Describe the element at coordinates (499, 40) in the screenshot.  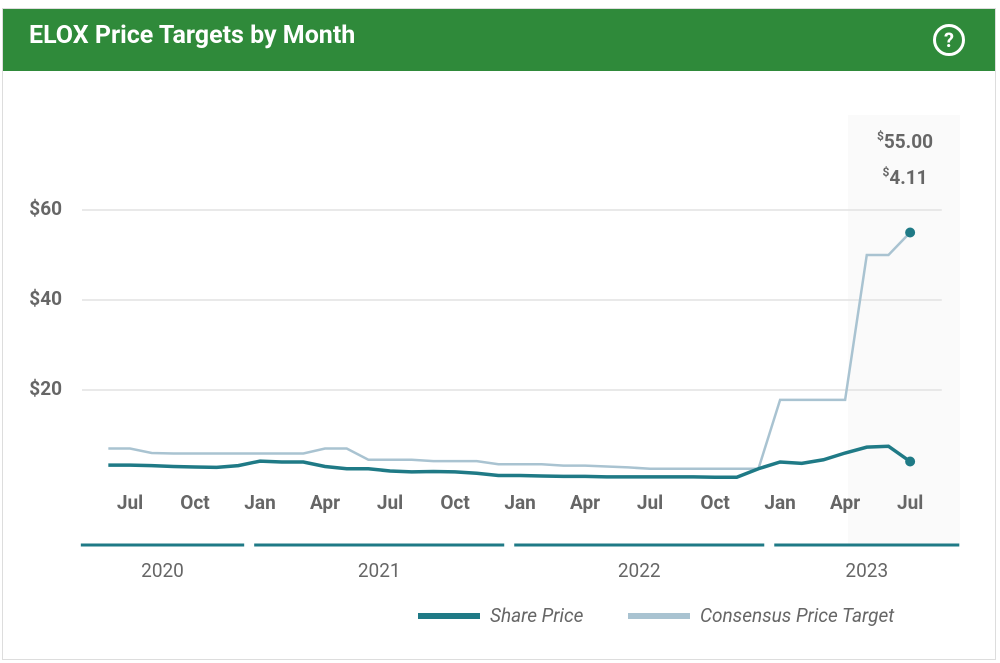
I see `card-header: ELOX Price Targets by Month ?` at that location.